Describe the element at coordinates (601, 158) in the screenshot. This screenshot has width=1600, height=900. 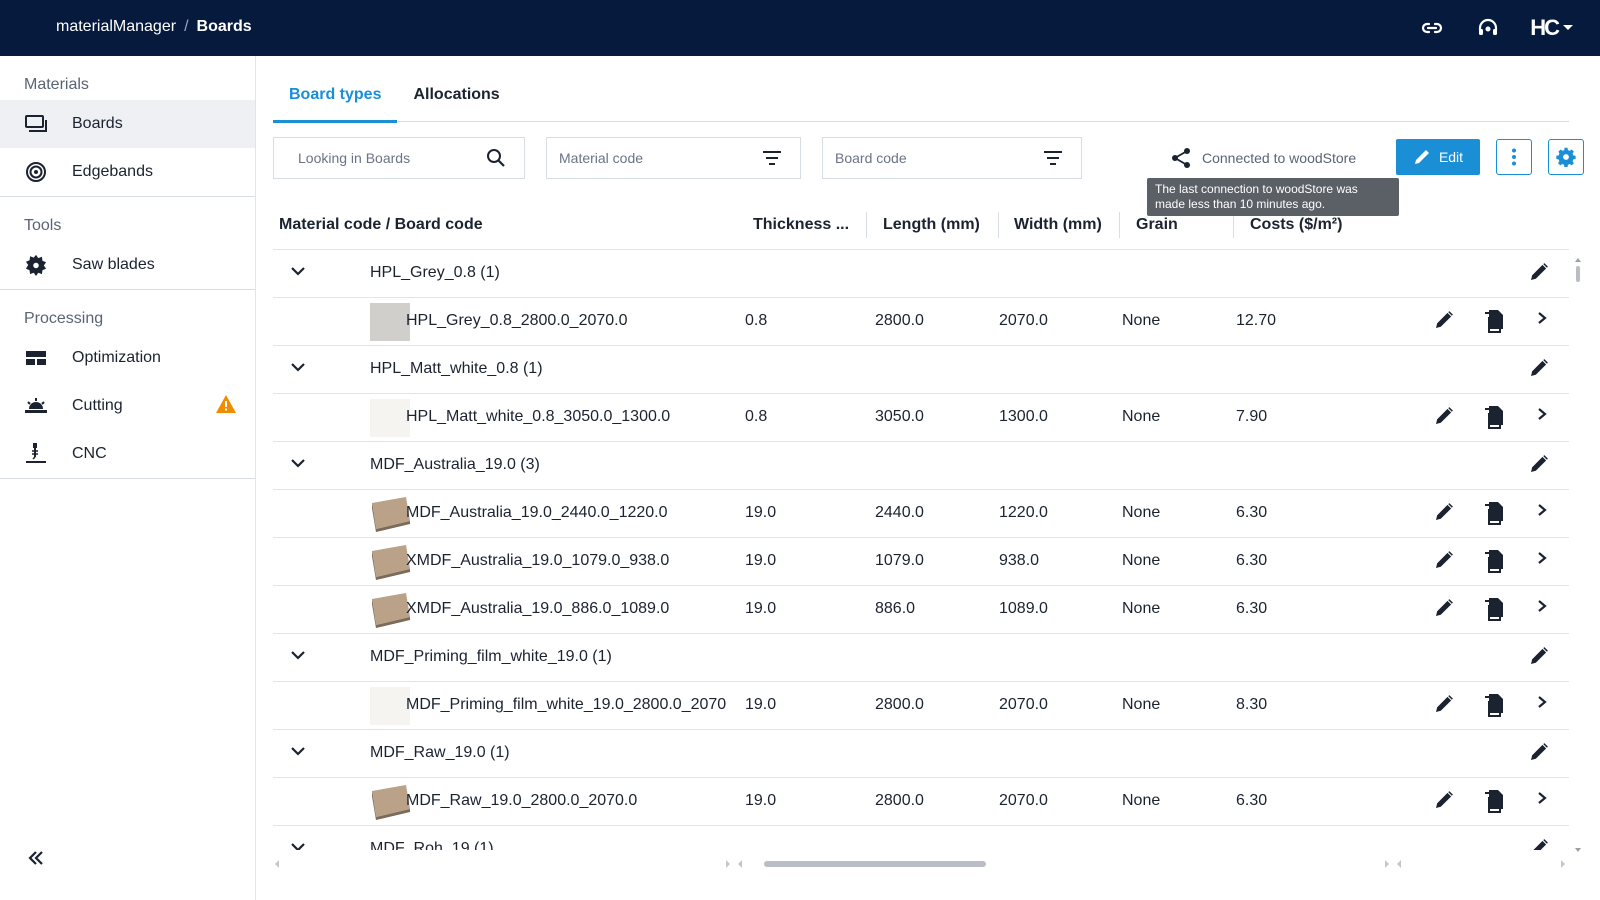
I see `material-code-placeholder: Material code` at that location.